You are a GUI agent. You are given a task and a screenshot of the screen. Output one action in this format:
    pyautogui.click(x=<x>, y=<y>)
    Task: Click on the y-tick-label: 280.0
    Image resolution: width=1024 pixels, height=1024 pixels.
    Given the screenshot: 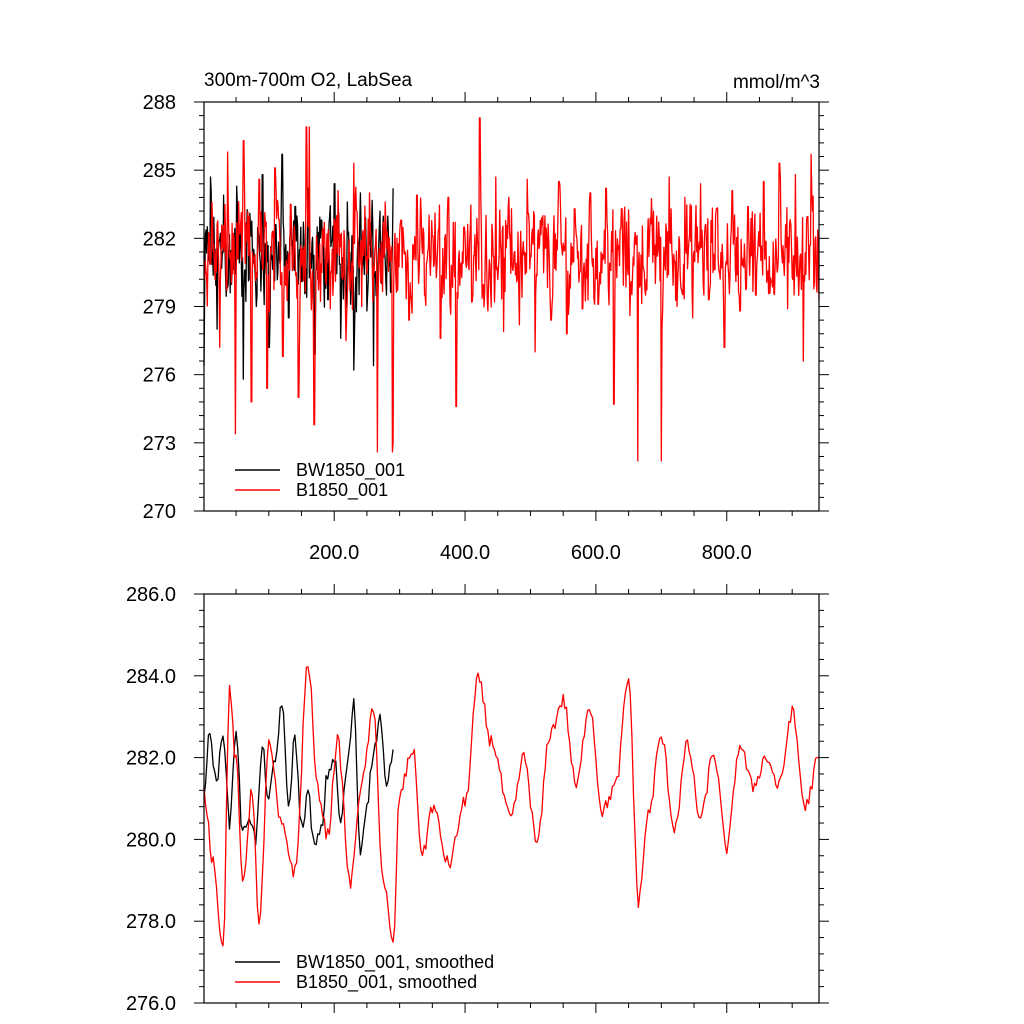 What is the action you would take?
    pyautogui.click(x=151, y=840)
    